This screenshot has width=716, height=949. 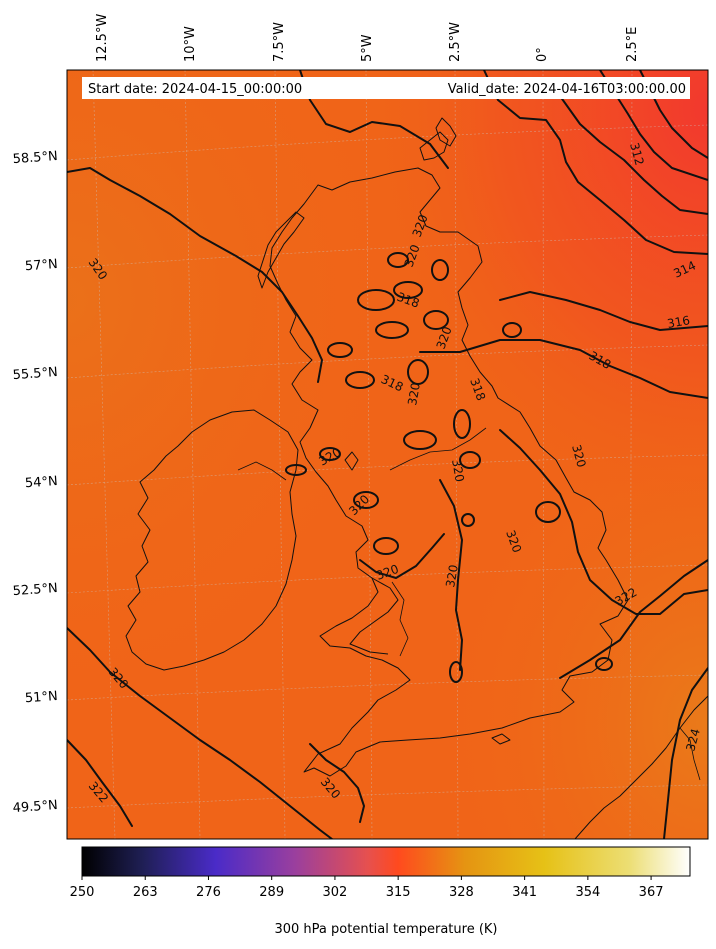 What do you see at coordinates (42, 265) in the screenshot?
I see `lat-label: 57°N` at bounding box center [42, 265].